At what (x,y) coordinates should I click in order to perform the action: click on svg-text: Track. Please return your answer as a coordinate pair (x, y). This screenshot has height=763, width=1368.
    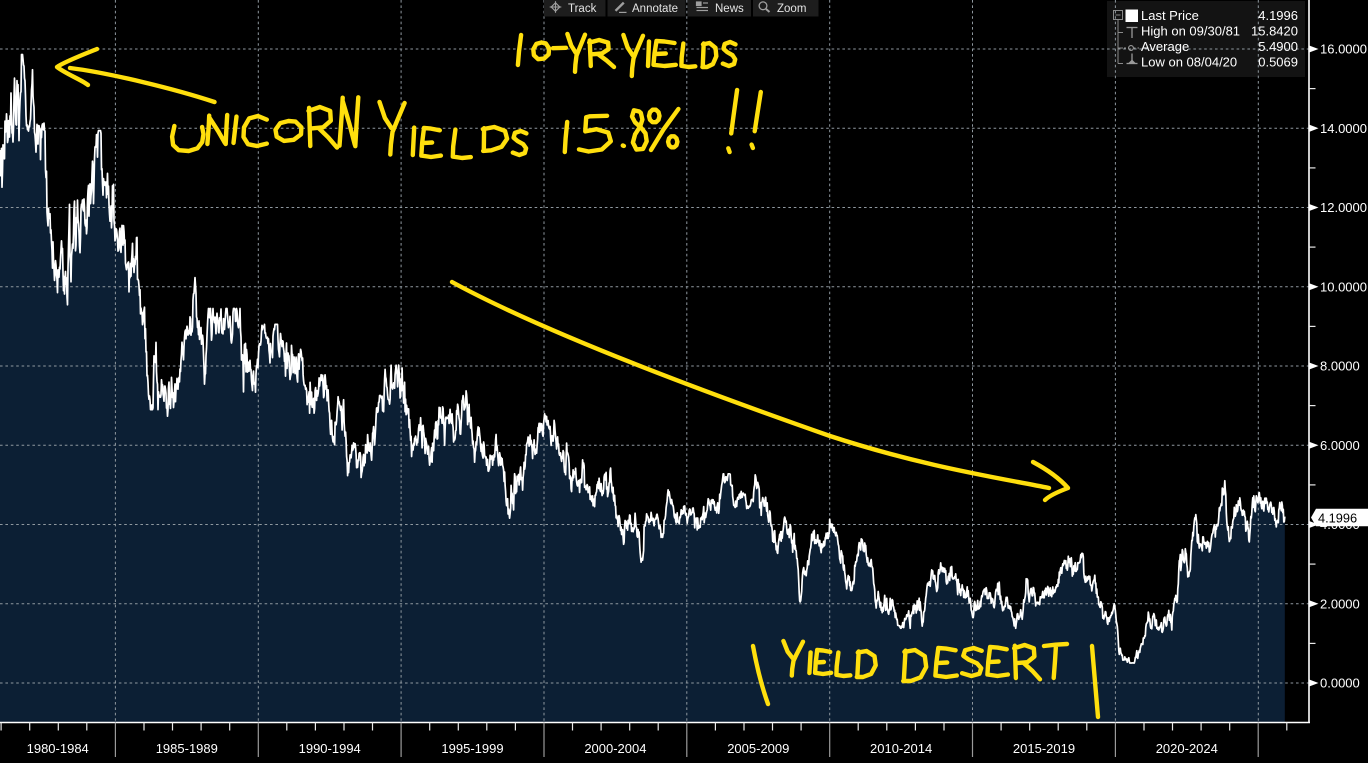
    Looking at the image, I should click on (582, 9).